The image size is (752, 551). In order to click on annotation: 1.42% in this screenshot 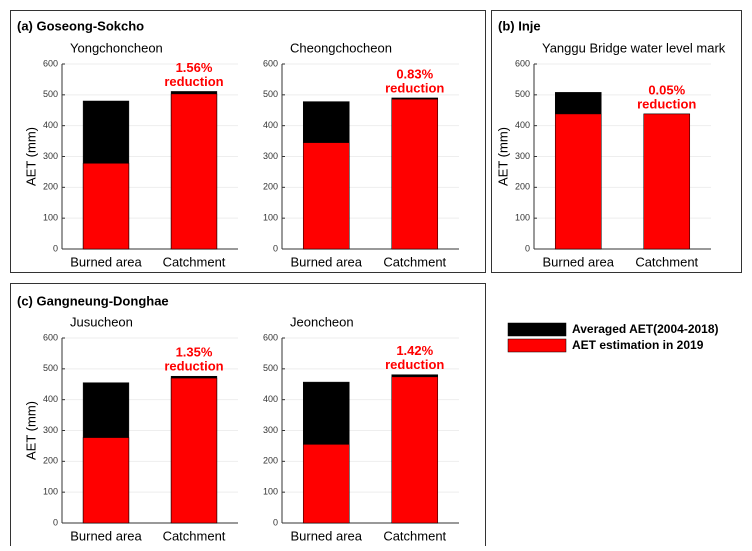, I will do `click(414, 350)`.